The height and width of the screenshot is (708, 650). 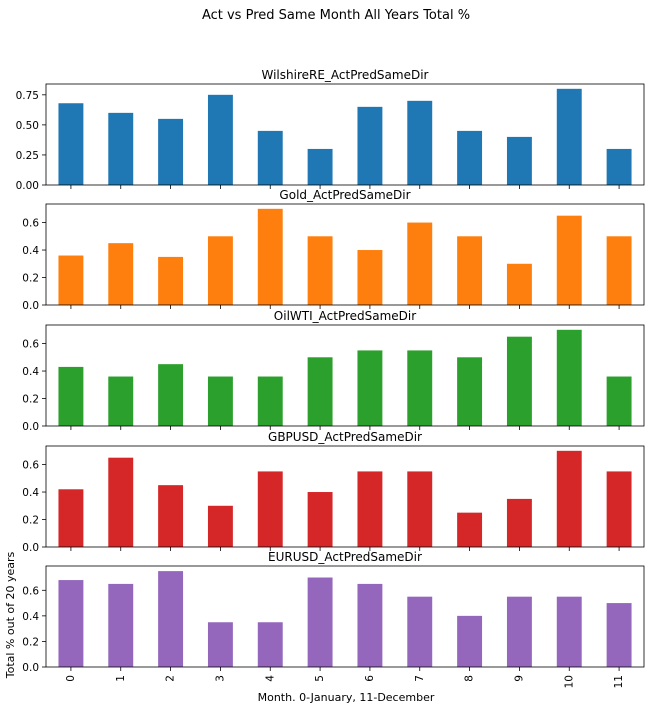 I want to click on chart-title: EURUSD_ActPredSameDir, so click(x=345, y=557).